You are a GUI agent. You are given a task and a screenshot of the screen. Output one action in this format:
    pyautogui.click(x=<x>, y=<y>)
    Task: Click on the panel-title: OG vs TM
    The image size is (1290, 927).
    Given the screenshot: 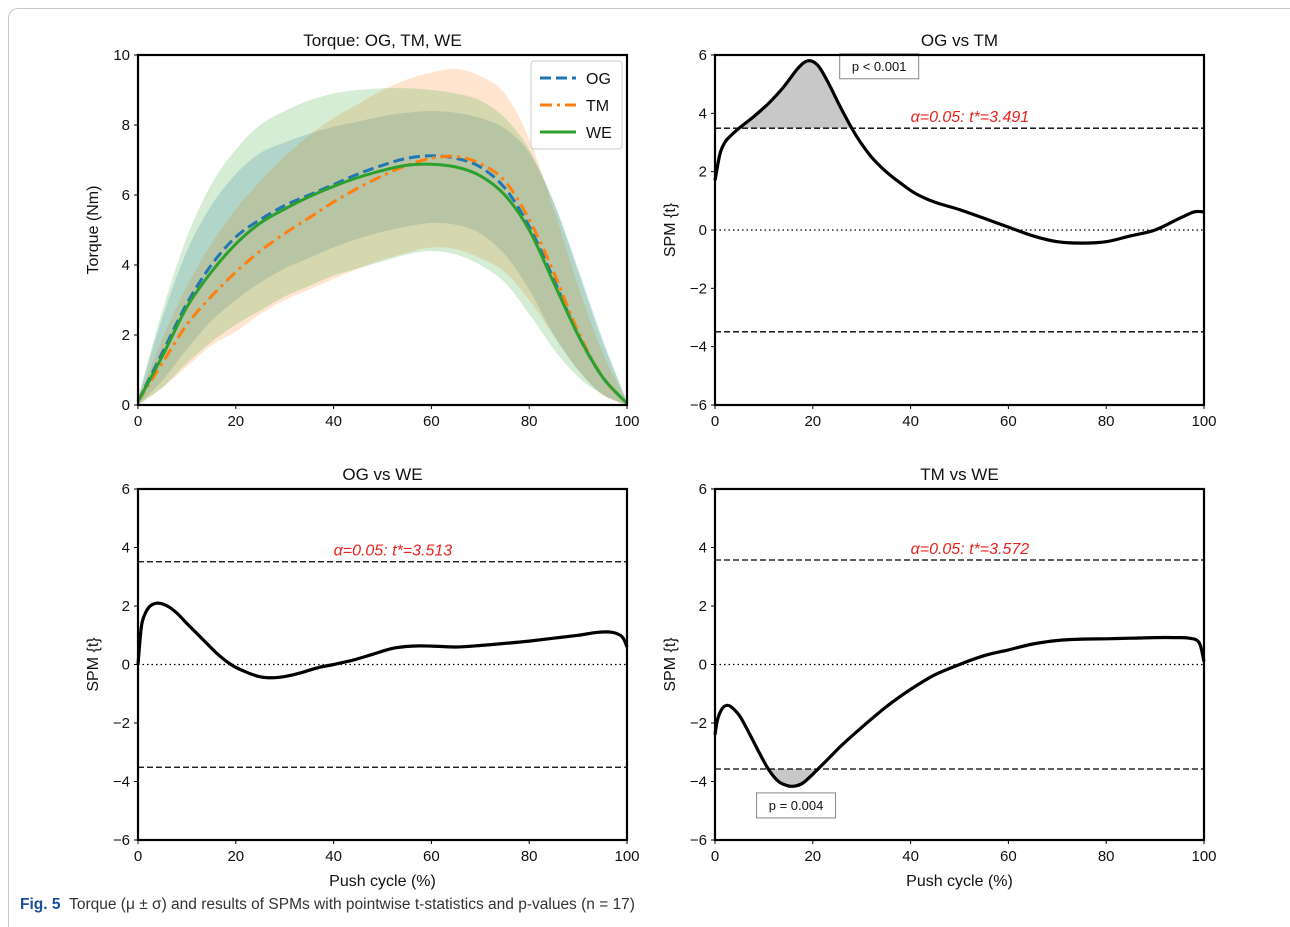 What is the action you would take?
    pyautogui.click(x=959, y=40)
    